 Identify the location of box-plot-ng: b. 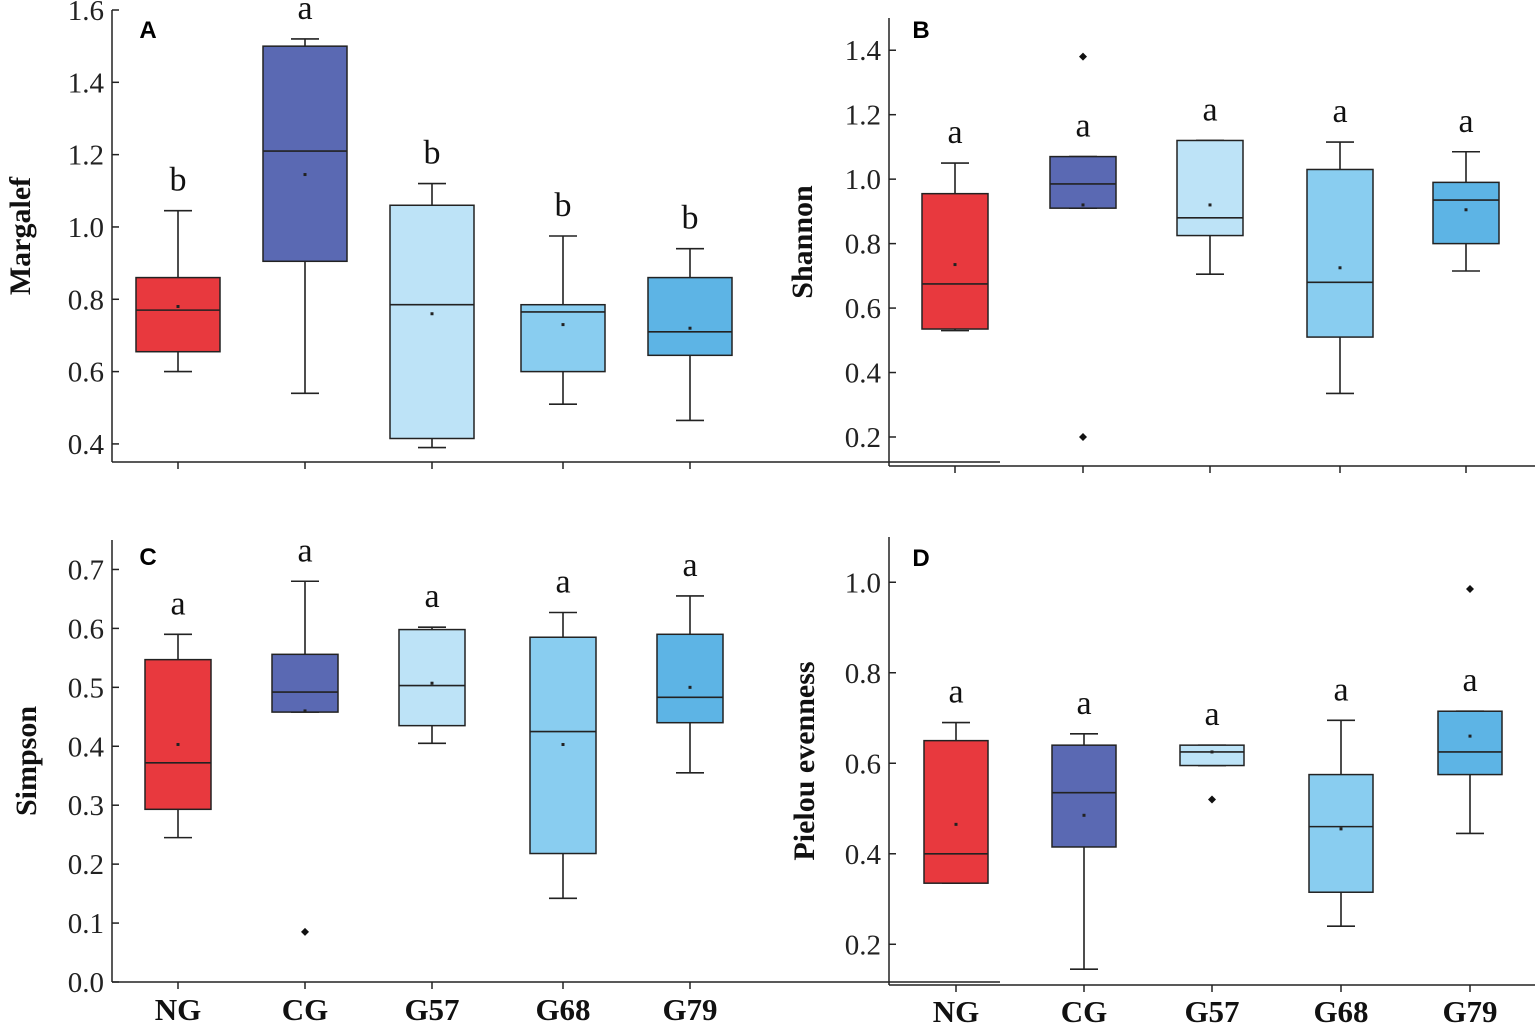
(178, 267).